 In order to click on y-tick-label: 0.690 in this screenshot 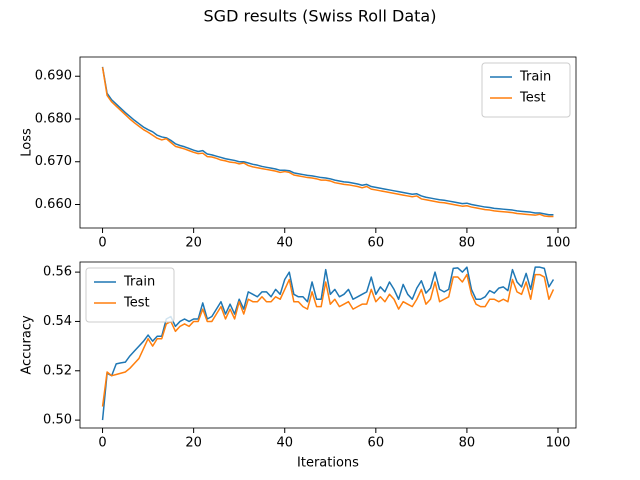, I will do `click(53, 76)`.